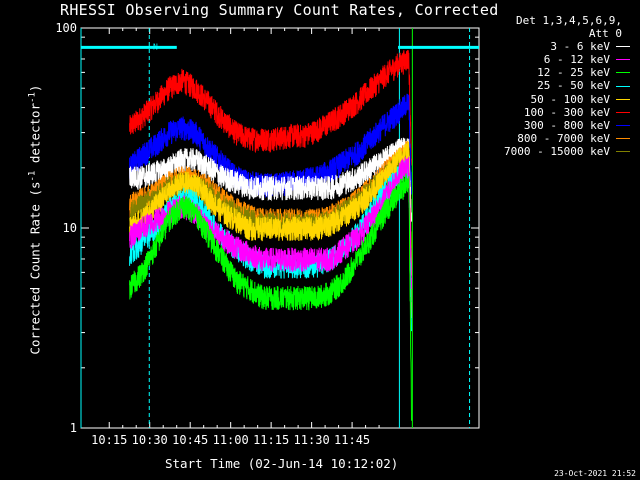 Image resolution: width=640 pixels, height=480 pixels. What do you see at coordinates (70, 228) in the screenshot?
I see `y-tick-label: 10` at bounding box center [70, 228].